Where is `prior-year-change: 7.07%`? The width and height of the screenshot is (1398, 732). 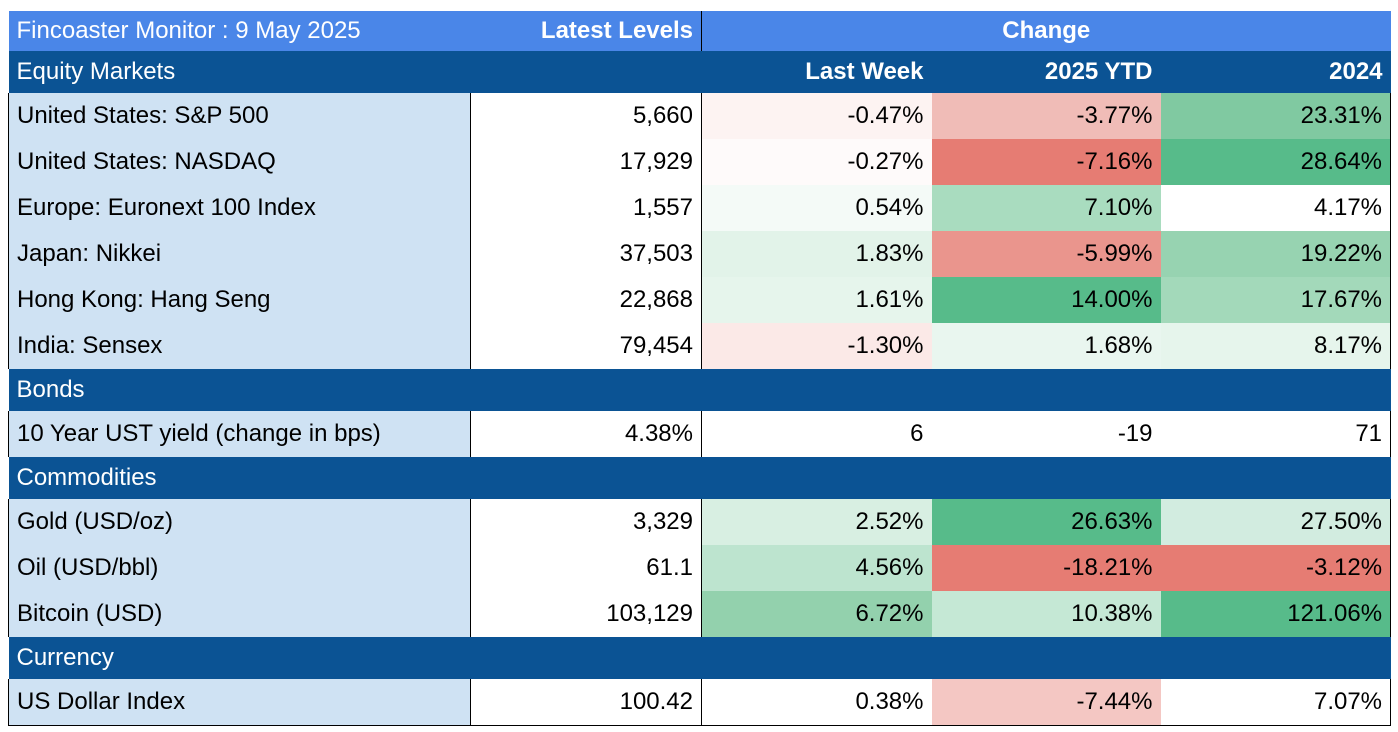 prior-year-change: 7.07% is located at coordinates (1276, 702).